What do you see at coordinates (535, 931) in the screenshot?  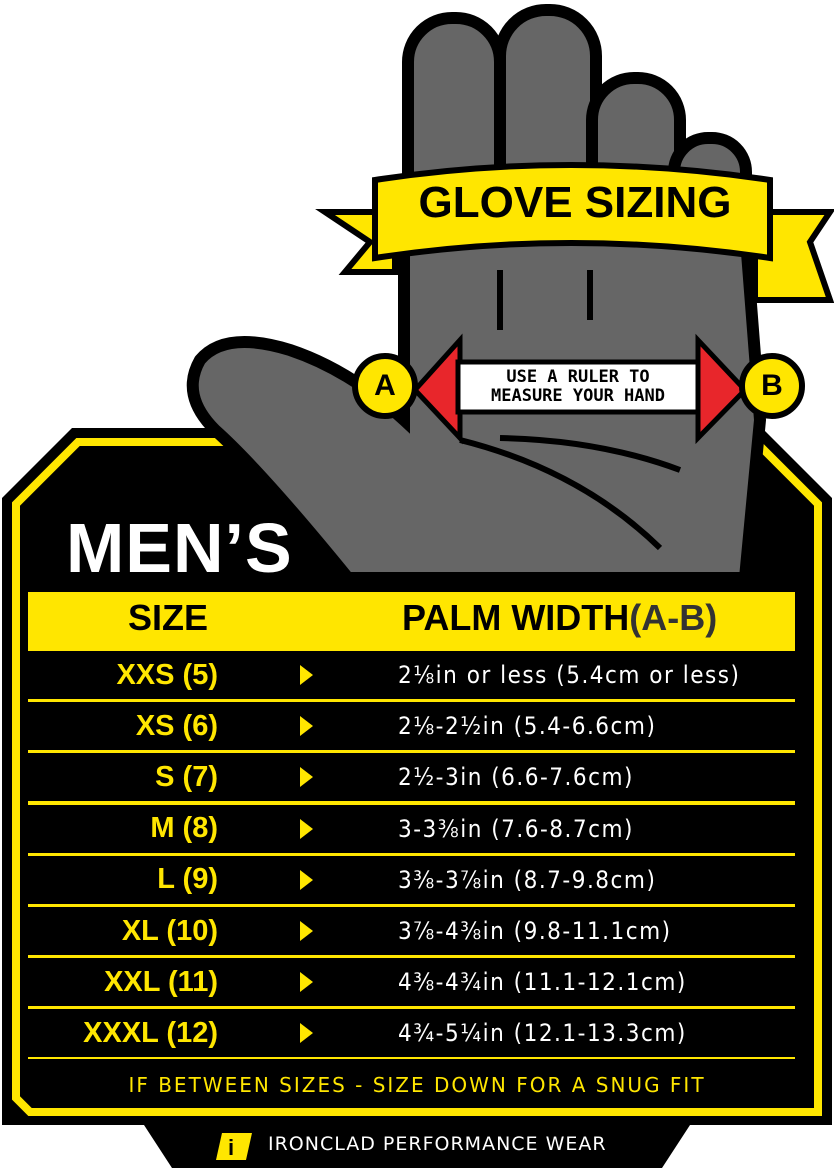 I see `palm-width-value: 3⅞-4⅜in (9.8-11.1cm)` at bounding box center [535, 931].